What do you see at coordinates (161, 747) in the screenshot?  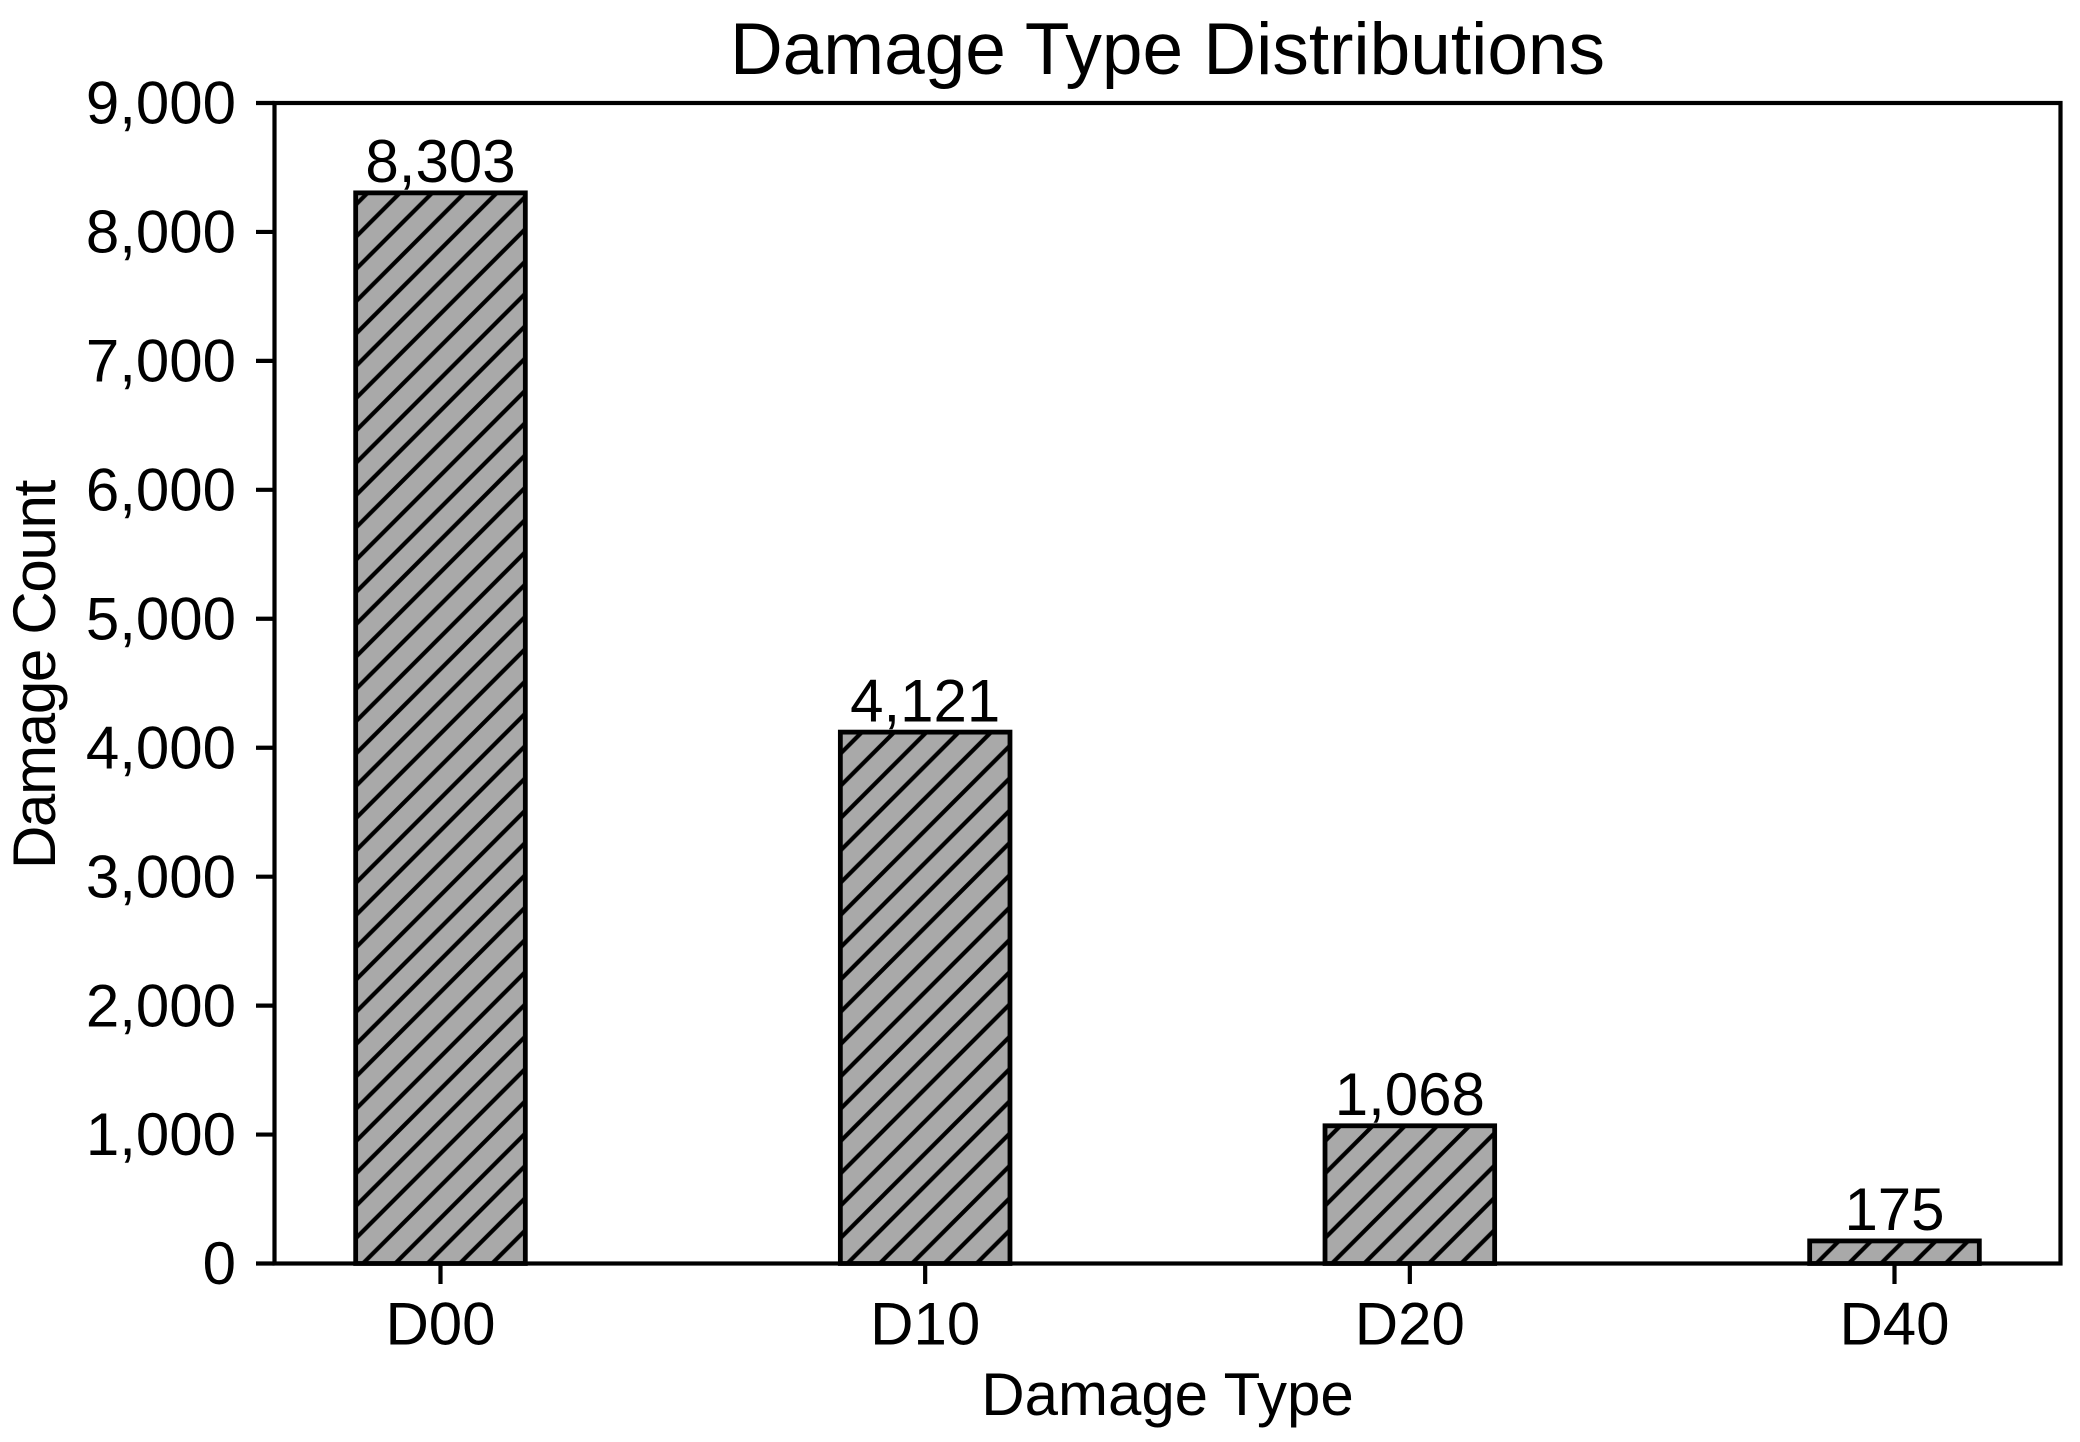 I see `svg-text: 4,000` at bounding box center [161, 747].